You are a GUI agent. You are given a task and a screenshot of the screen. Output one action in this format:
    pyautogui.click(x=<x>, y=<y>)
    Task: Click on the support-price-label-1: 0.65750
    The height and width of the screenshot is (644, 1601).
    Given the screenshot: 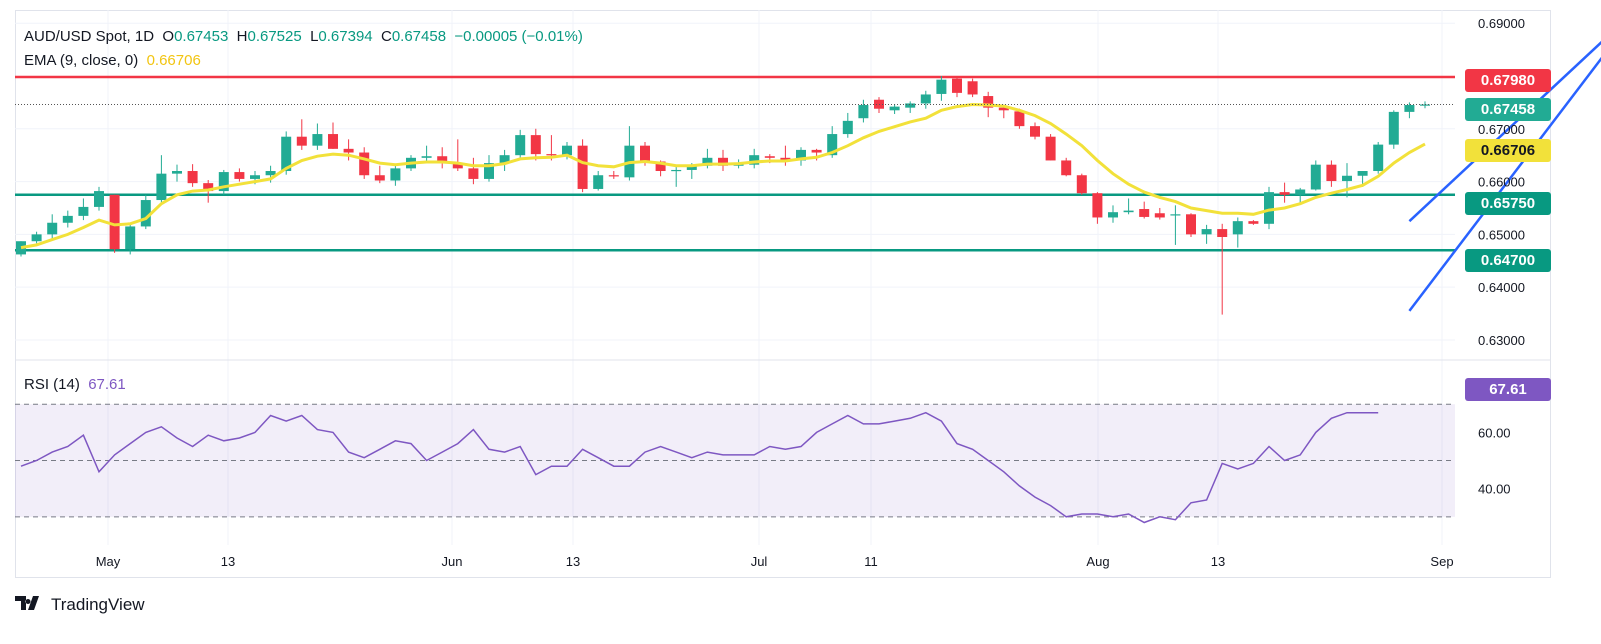 What is the action you would take?
    pyautogui.click(x=1508, y=203)
    